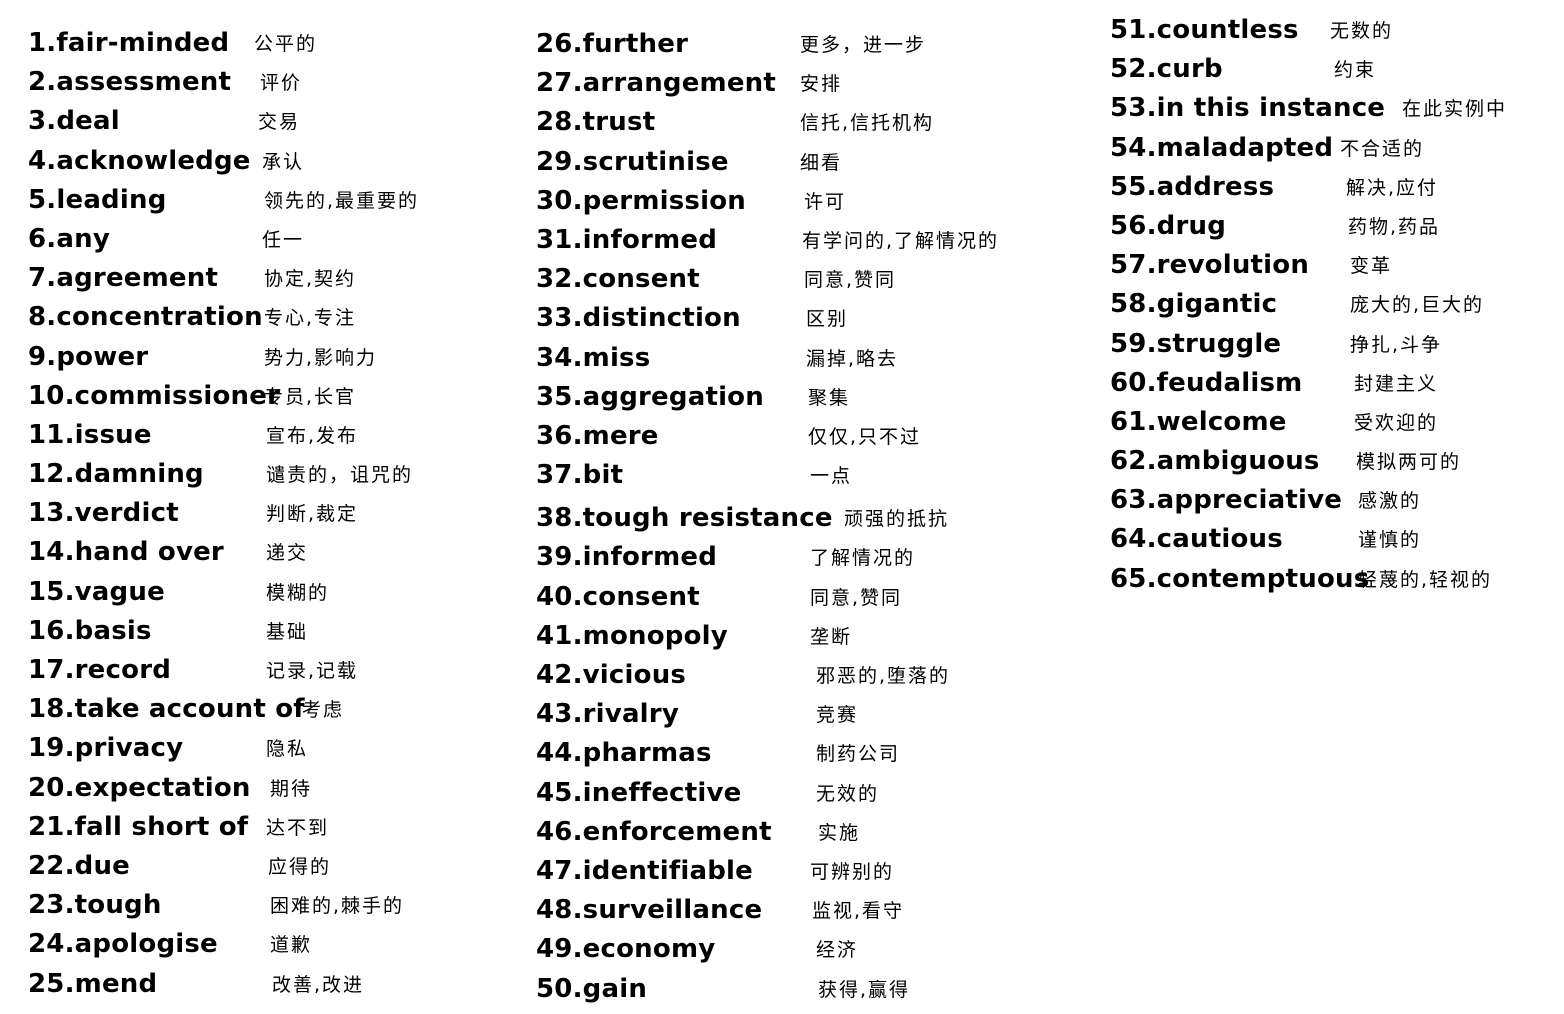  I want to click on english-term: 17.record, so click(100, 670).